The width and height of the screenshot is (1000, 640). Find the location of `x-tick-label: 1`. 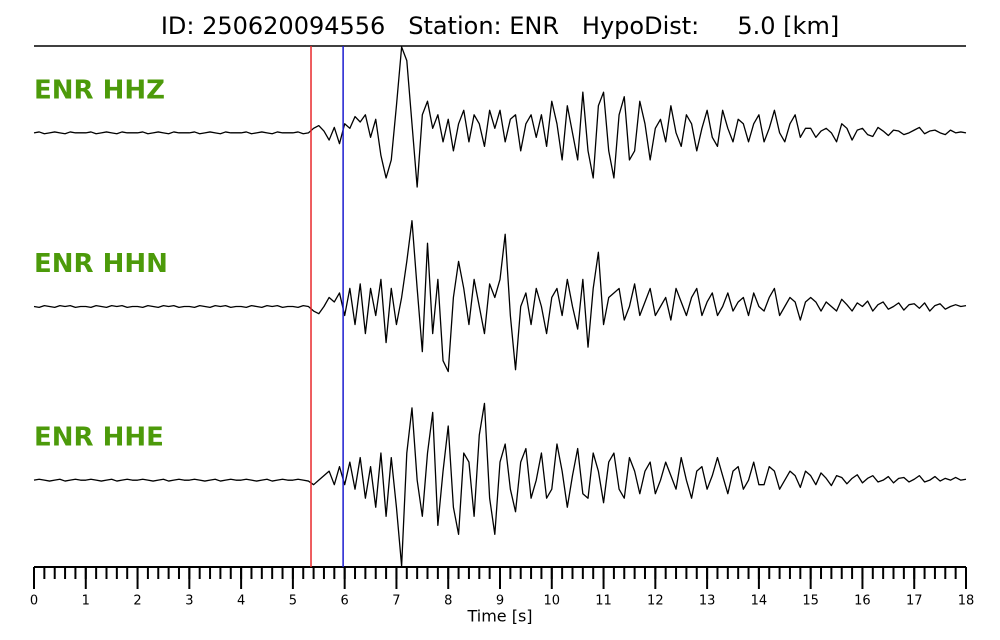

x-tick-label: 1 is located at coordinates (86, 601).